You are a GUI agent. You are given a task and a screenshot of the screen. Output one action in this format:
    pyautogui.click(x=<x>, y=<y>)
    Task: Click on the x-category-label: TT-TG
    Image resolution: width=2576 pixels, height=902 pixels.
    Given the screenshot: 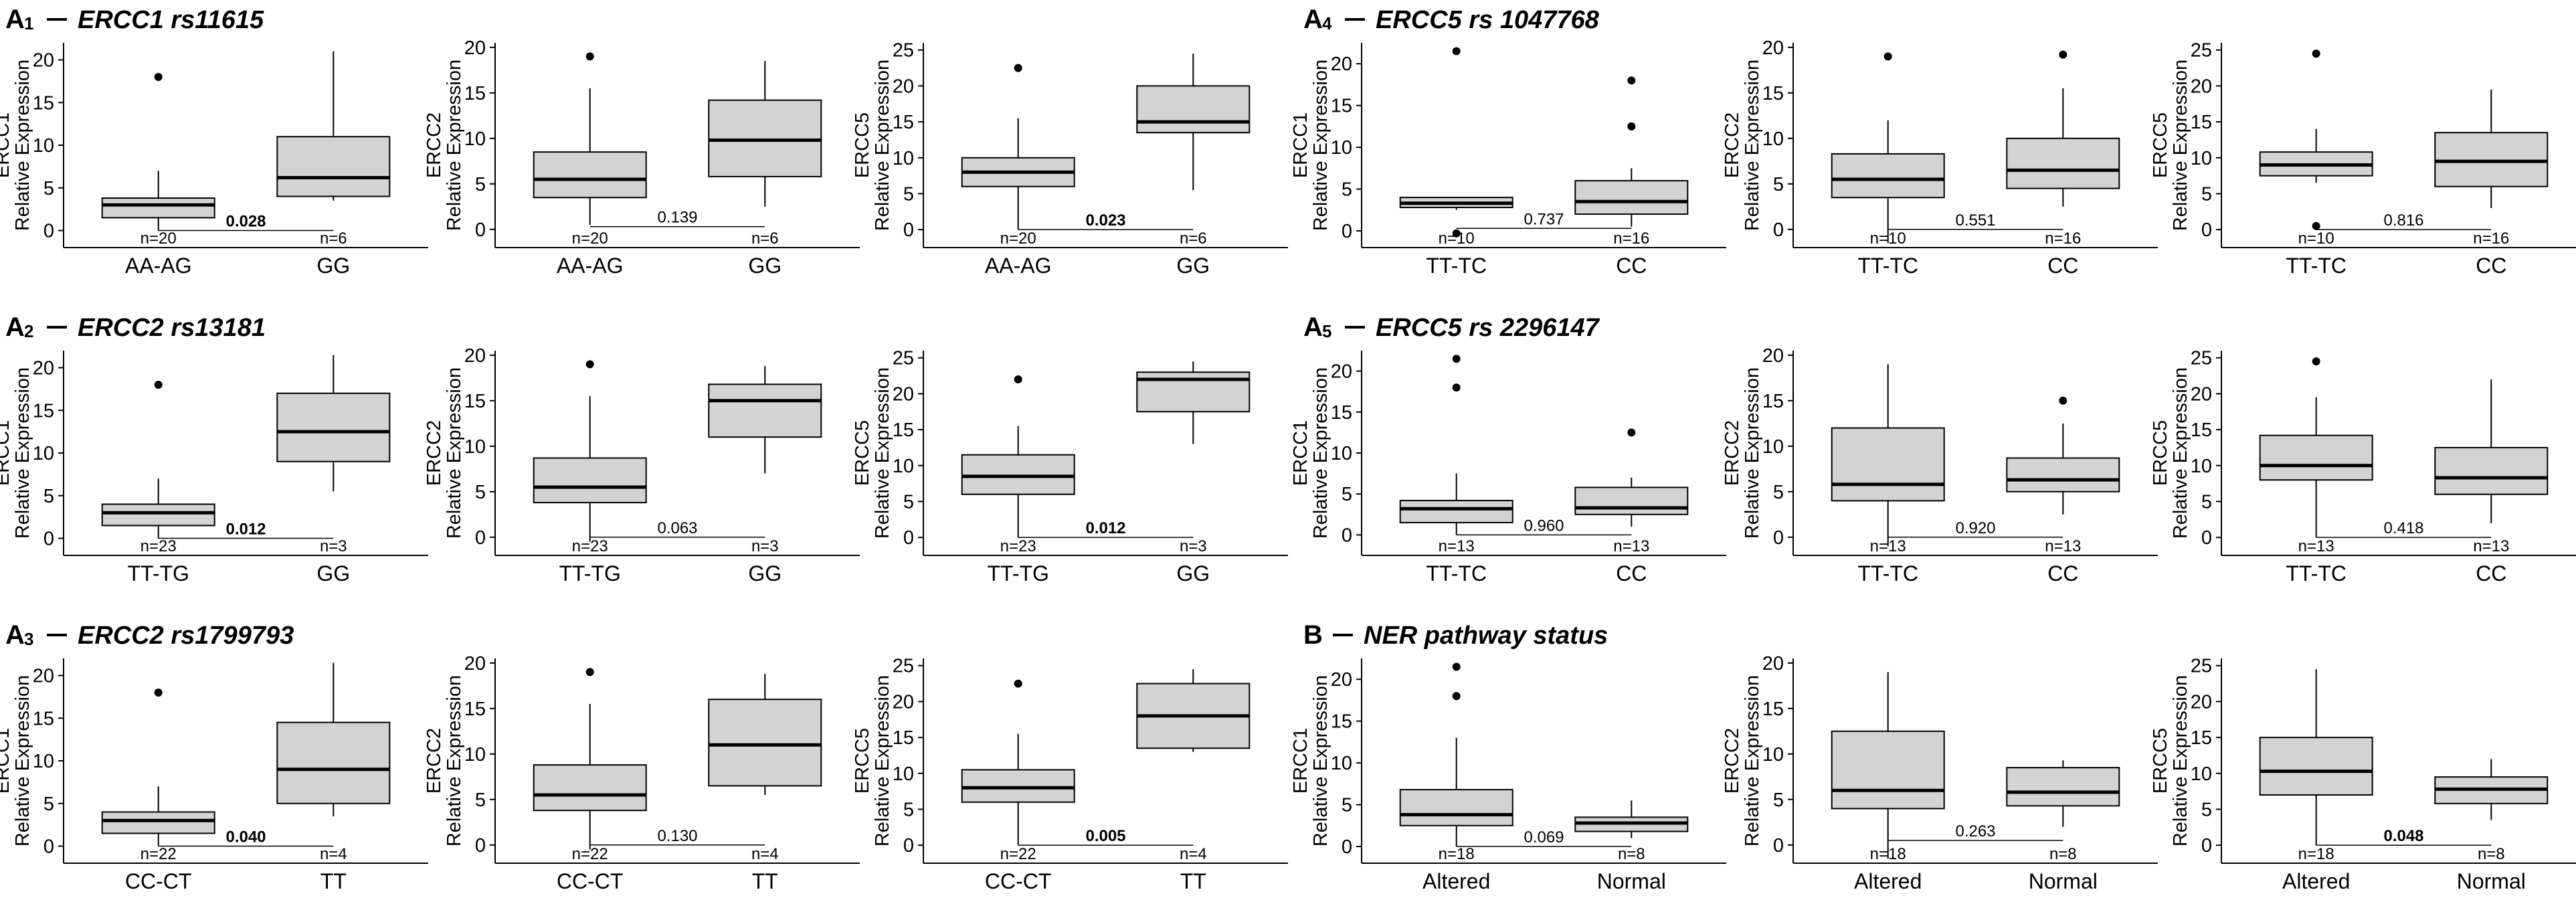 What is the action you would take?
    pyautogui.click(x=1017, y=573)
    